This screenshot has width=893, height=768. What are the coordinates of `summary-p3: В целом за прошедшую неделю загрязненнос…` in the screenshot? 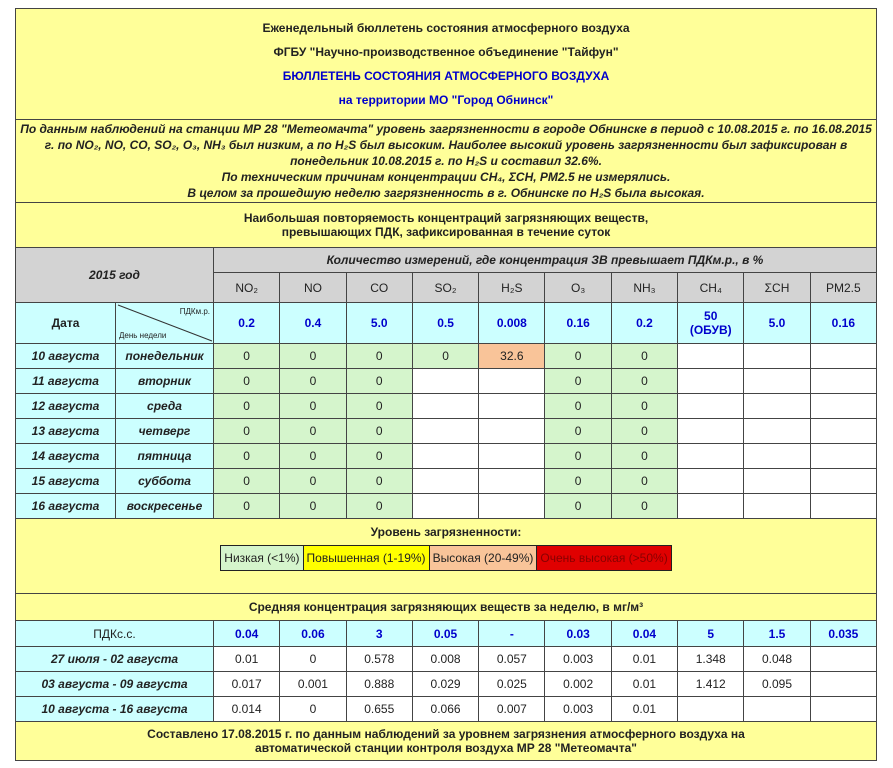 It's located at (446, 193).